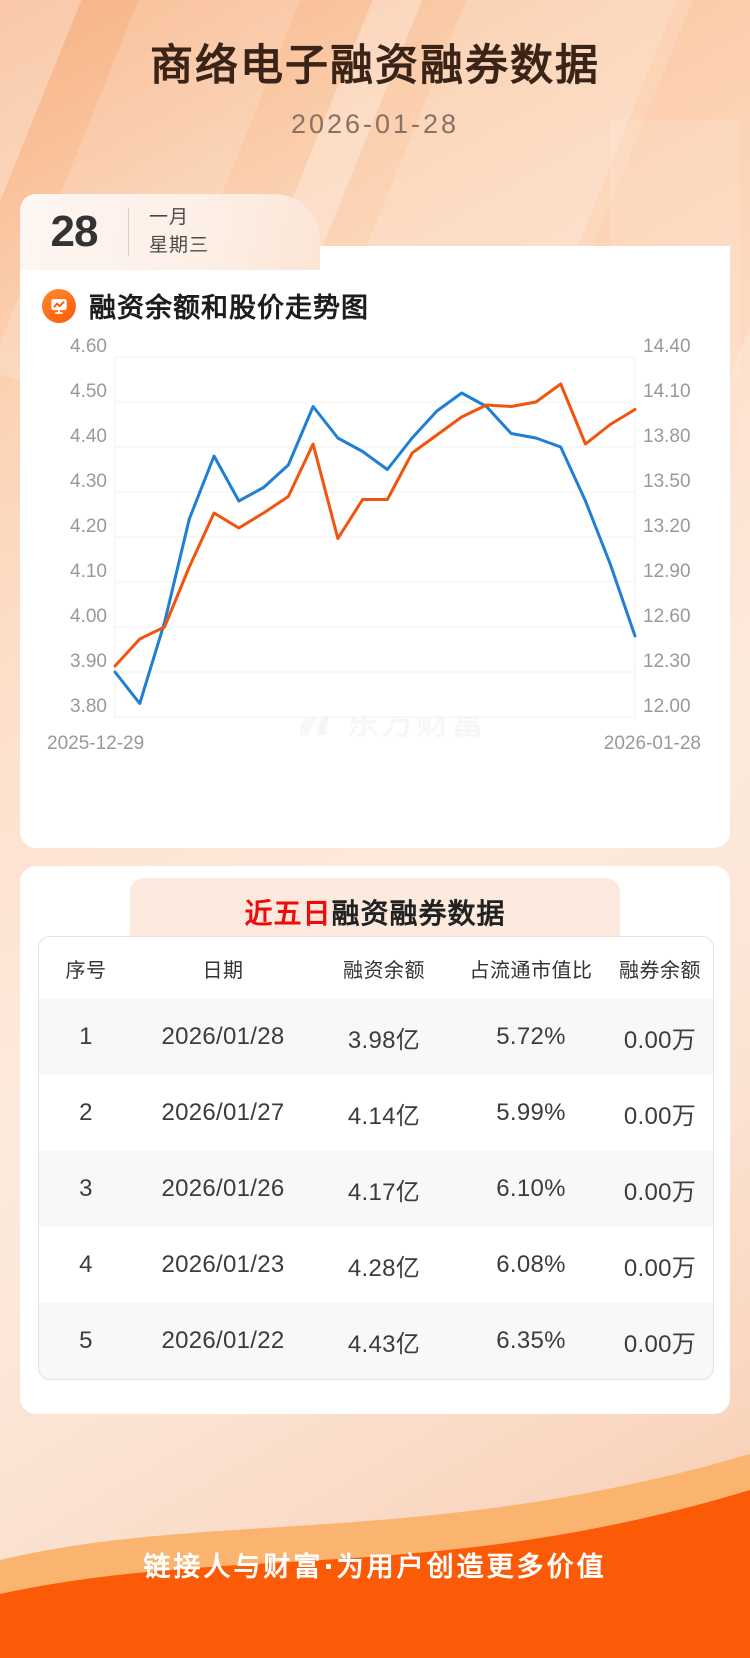 Image resolution: width=750 pixels, height=1658 pixels. What do you see at coordinates (418, 913) in the screenshot?
I see `table-banner-rest: 融资融券数据` at bounding box center [418, 913].